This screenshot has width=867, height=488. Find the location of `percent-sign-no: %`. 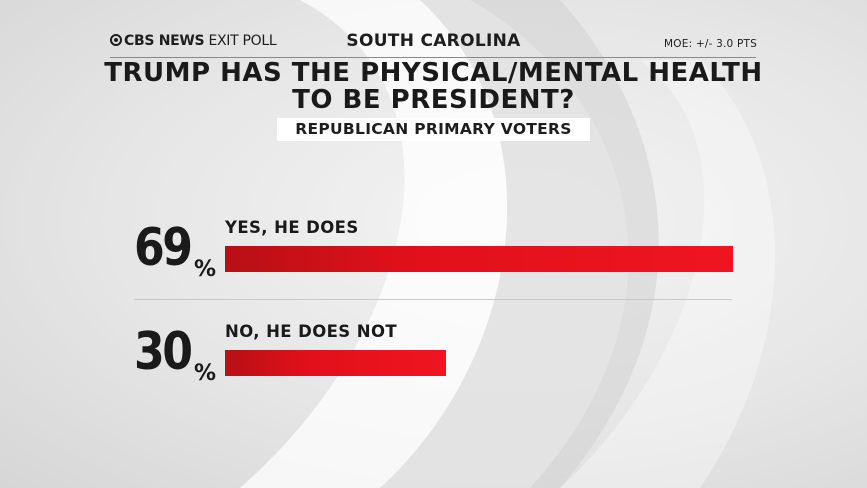

percent-sign-no: % is located at coordinates (205, 373).